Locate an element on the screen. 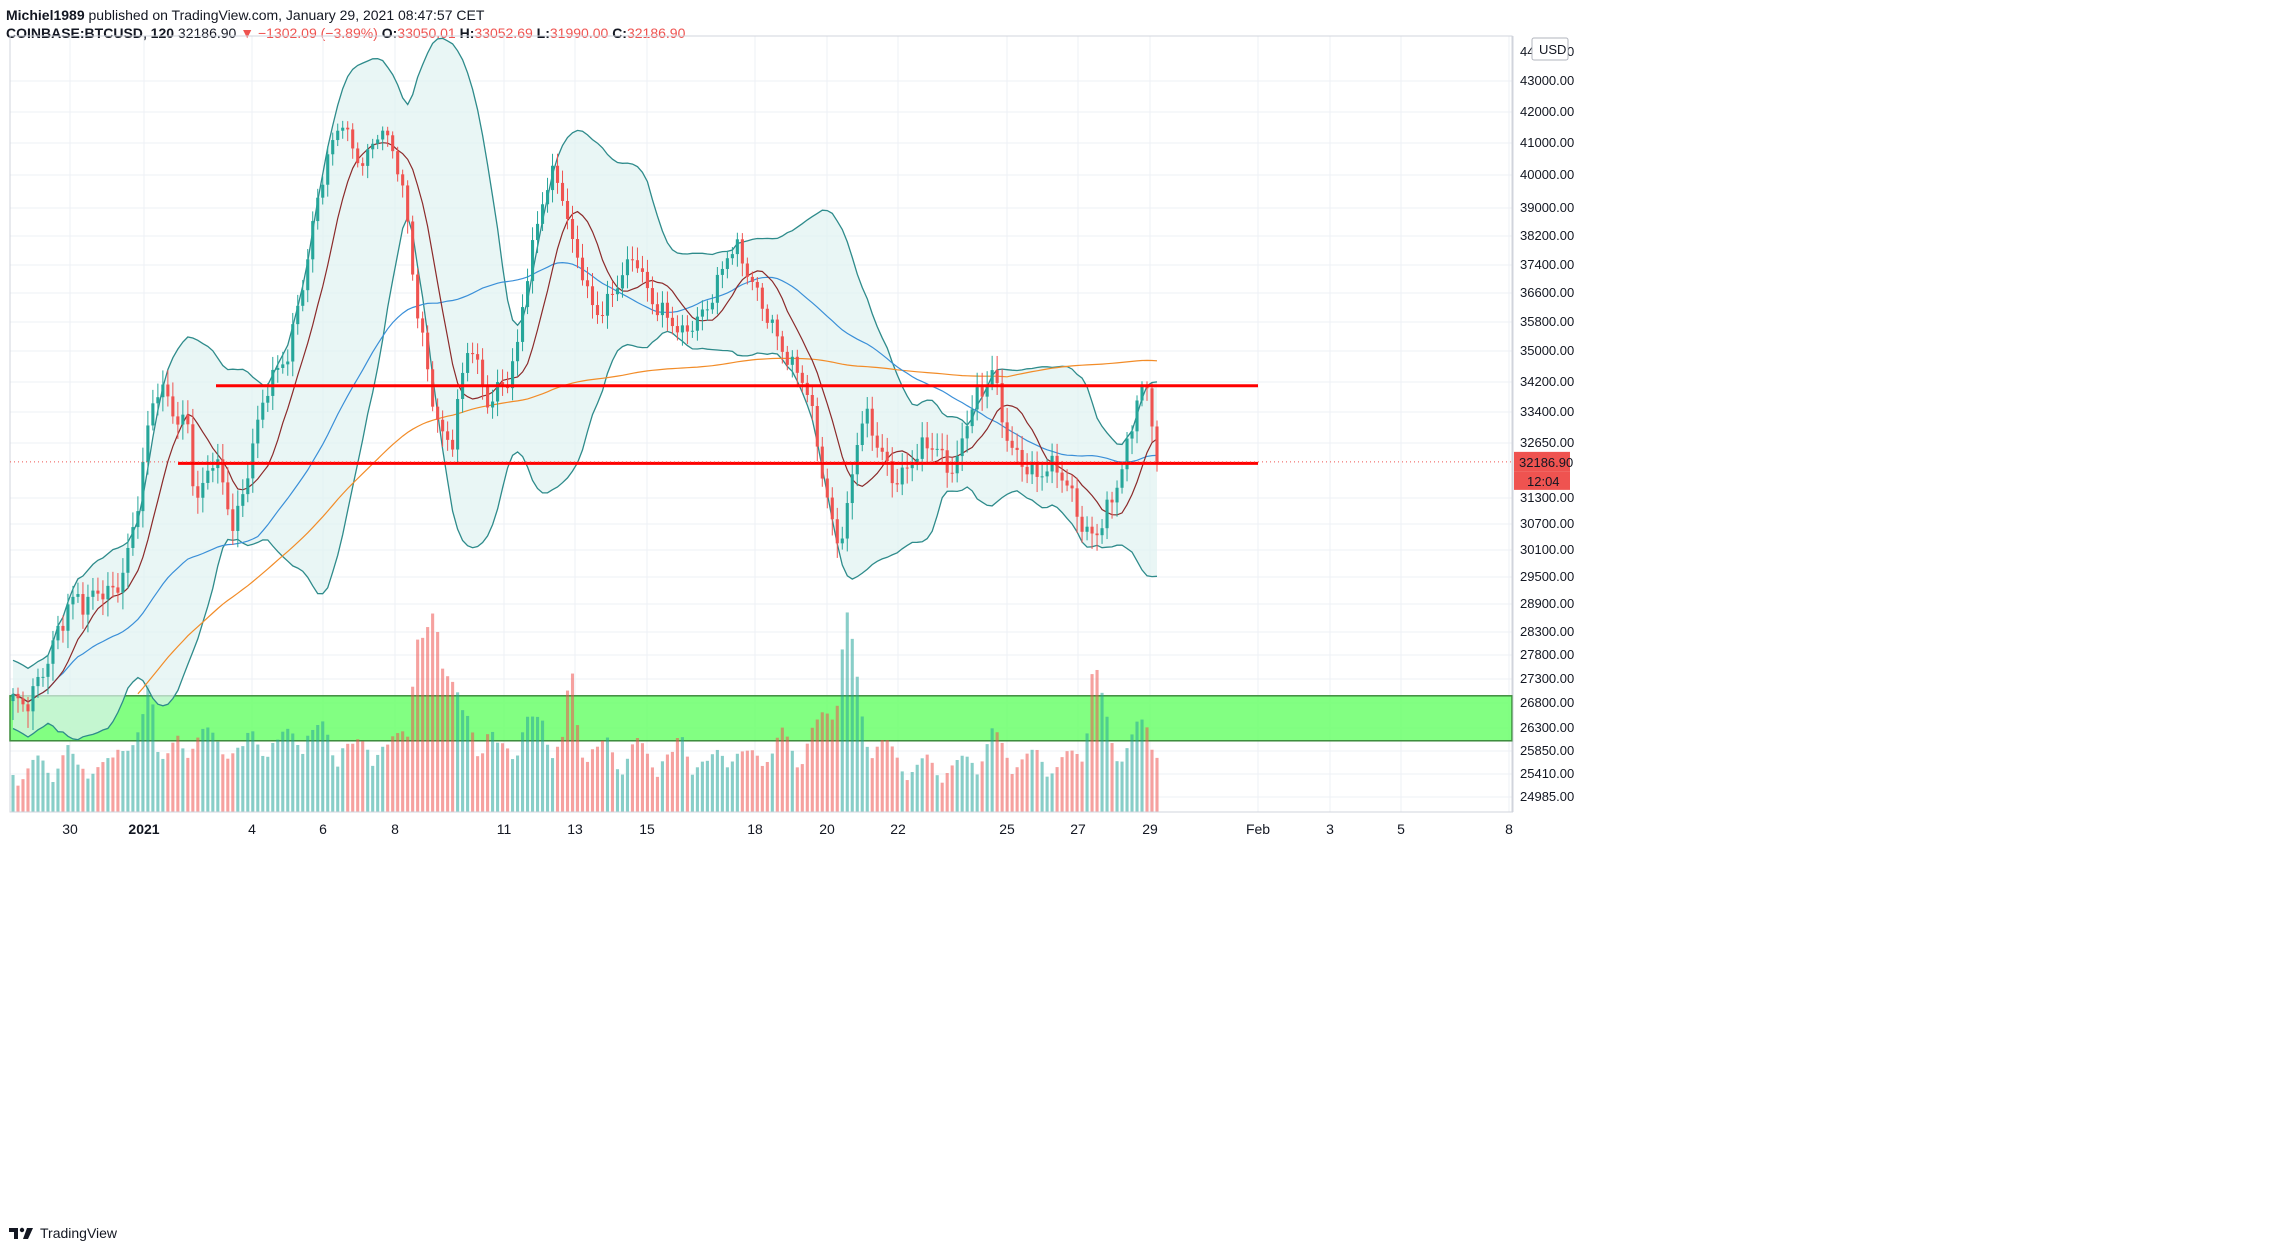 The image size is (2272, 1252). symbol-name: COINBASE:BTCUSD, 120 is located at coordinates (90, 33).